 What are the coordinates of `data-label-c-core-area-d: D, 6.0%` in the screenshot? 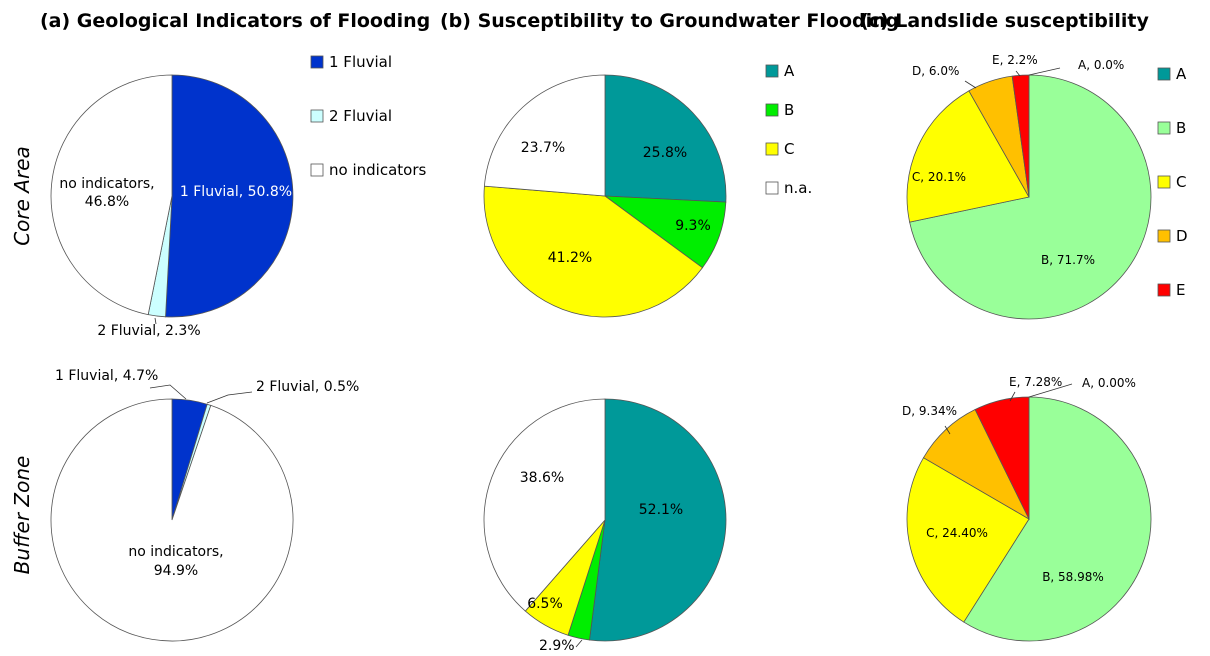 It's located at (935, 71).